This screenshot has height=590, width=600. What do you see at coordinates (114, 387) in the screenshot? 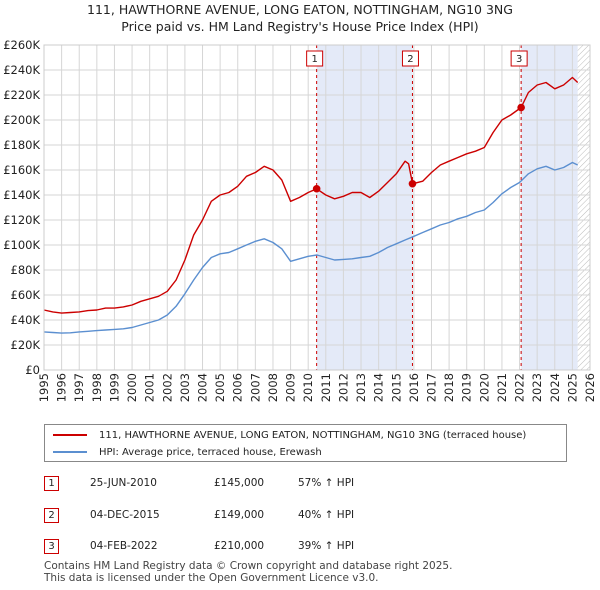
I see `x-tick-label: 1999` at bounding box center [114, 387].